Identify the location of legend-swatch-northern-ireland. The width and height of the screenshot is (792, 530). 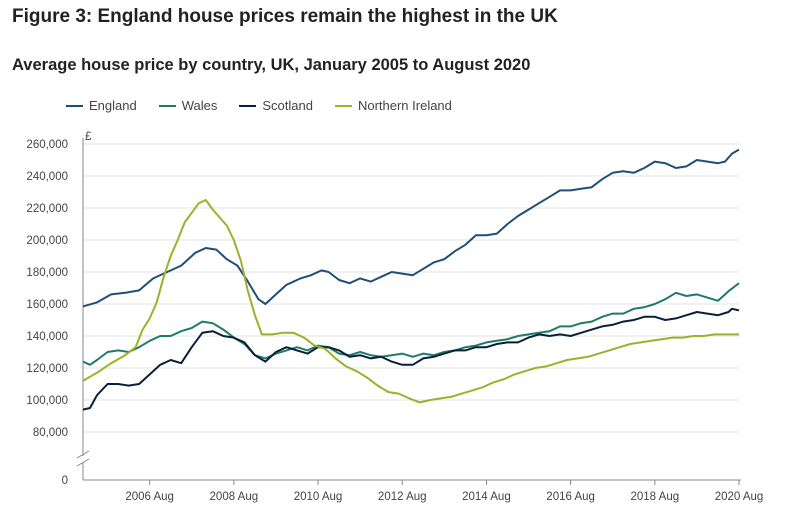
(343, 105).